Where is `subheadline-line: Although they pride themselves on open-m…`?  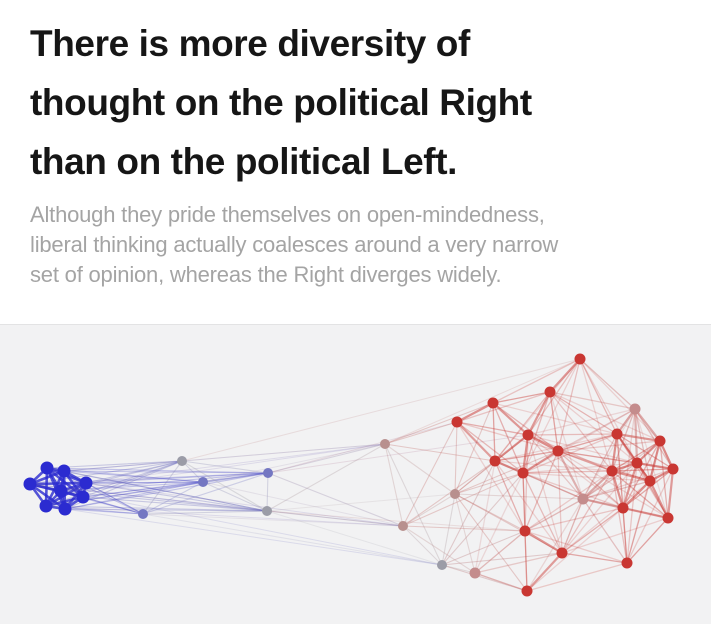
subheadline-line: Although they pride themselves on open-m… is located at coordinates (287, 214).